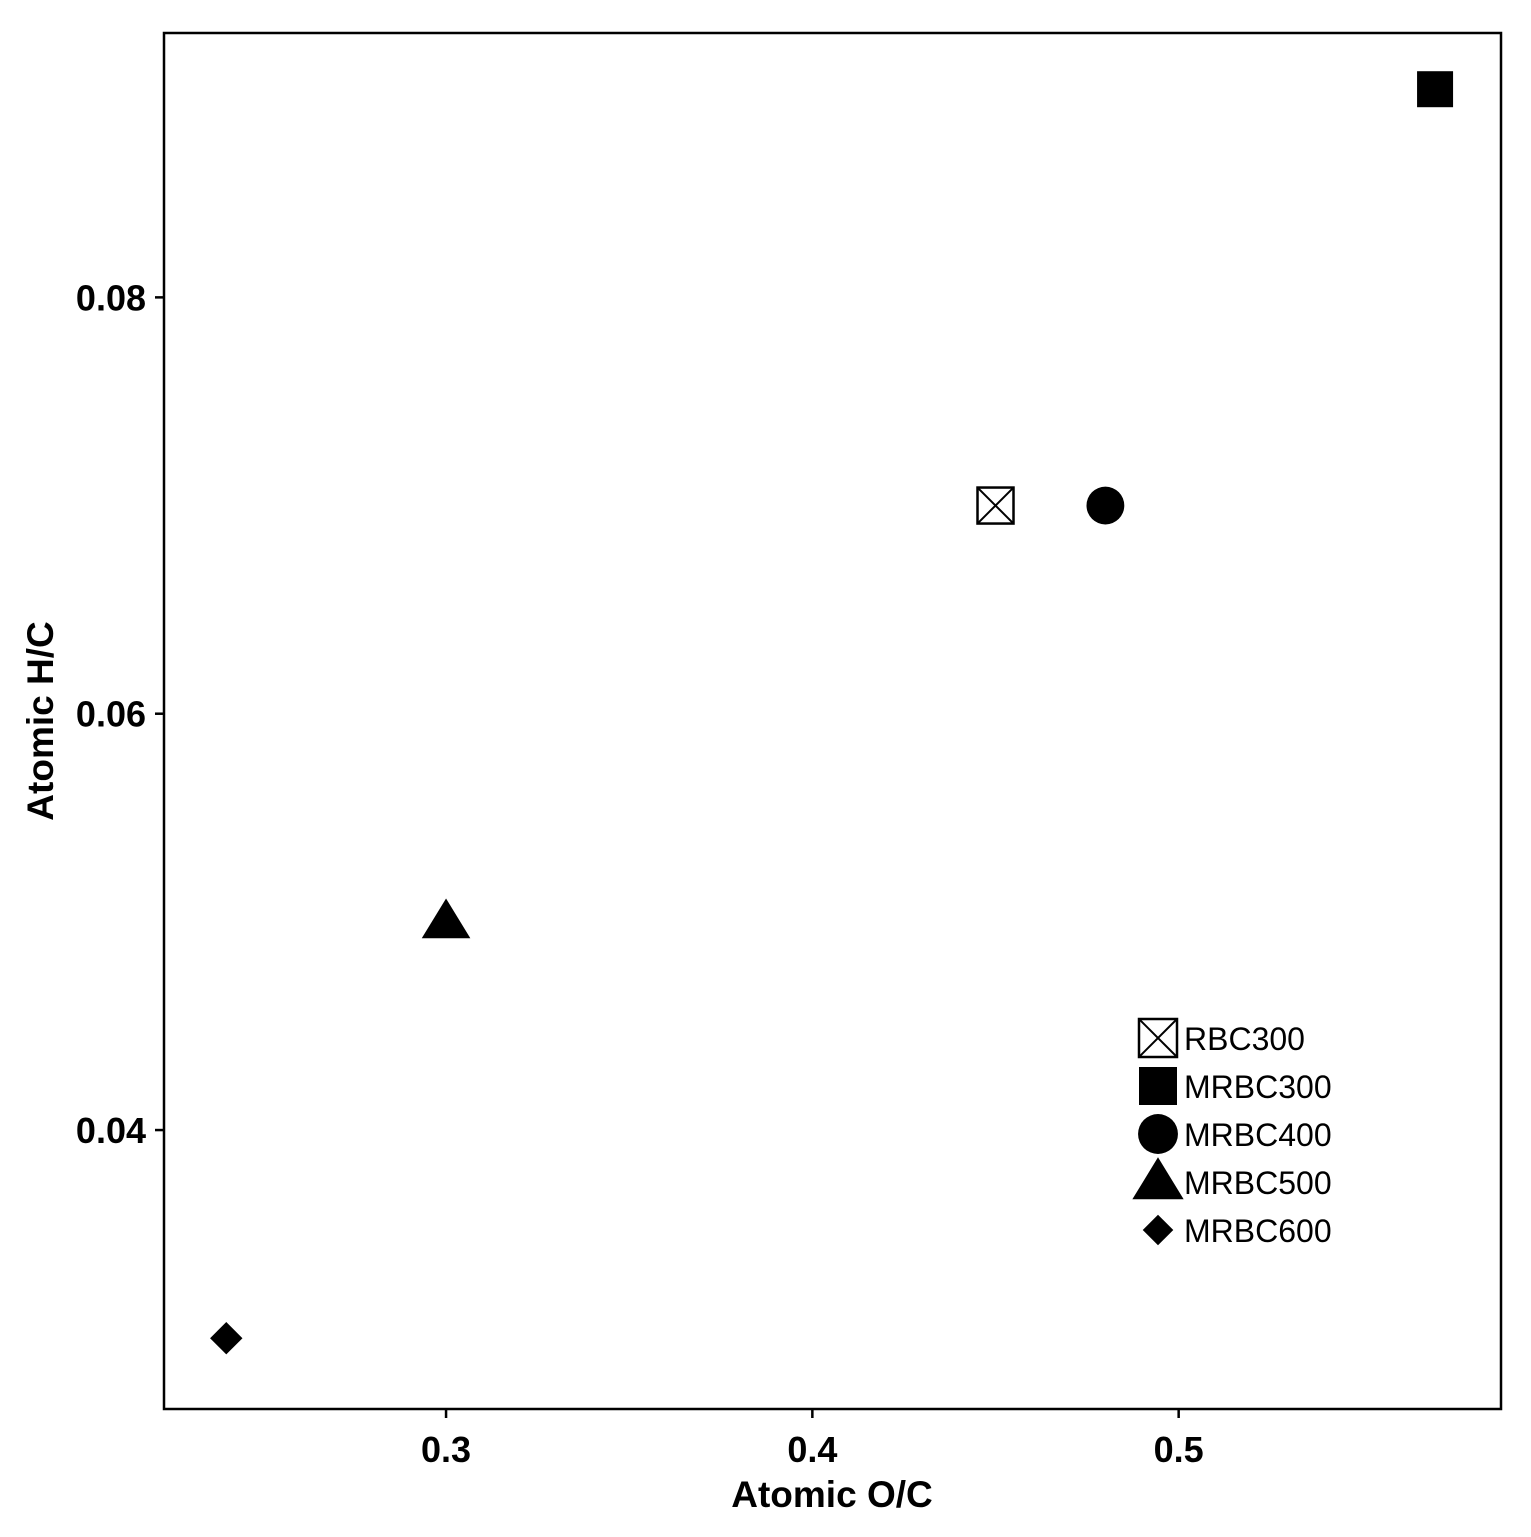 The width and height of the screenshot is (1531, 1537). I want to click on point-mrbc600, so click(226, 1338).